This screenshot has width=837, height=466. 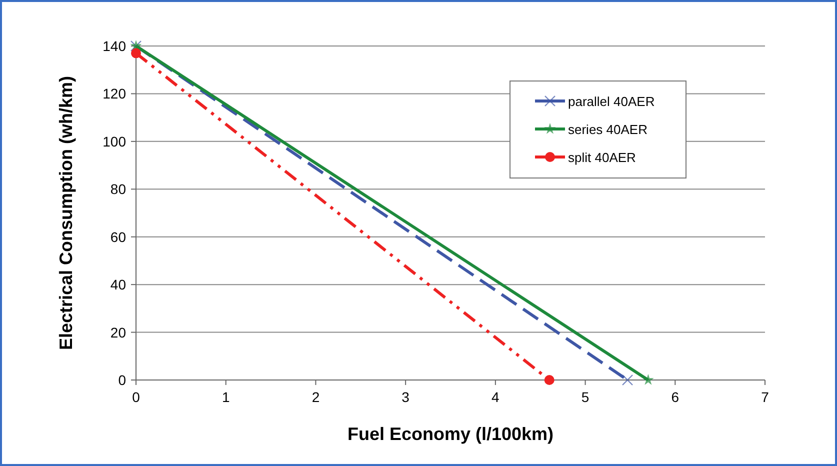 What do you see at coordinates (66, 213) in the screenshot?
I see `y-axis-title: Electrical Consumption (wh/km)` at bounding box center [66, 213].